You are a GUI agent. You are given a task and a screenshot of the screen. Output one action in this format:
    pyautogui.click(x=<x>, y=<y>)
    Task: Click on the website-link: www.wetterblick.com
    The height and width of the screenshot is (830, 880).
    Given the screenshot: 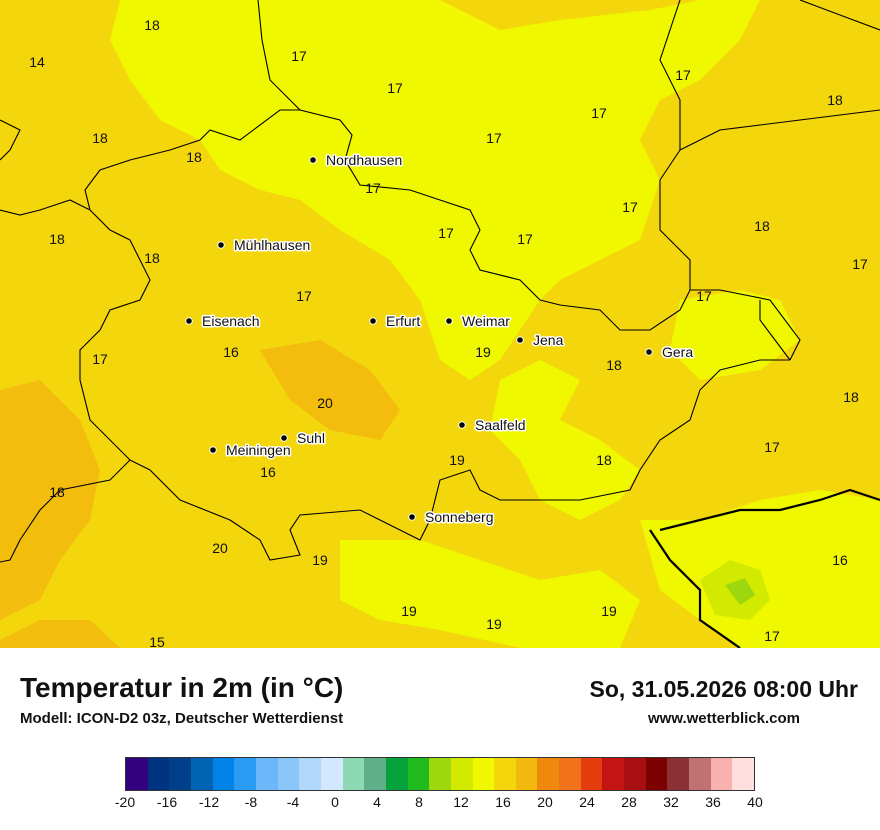 What is the action you would take?
    pyautogui.click(x=724, y=718)
    